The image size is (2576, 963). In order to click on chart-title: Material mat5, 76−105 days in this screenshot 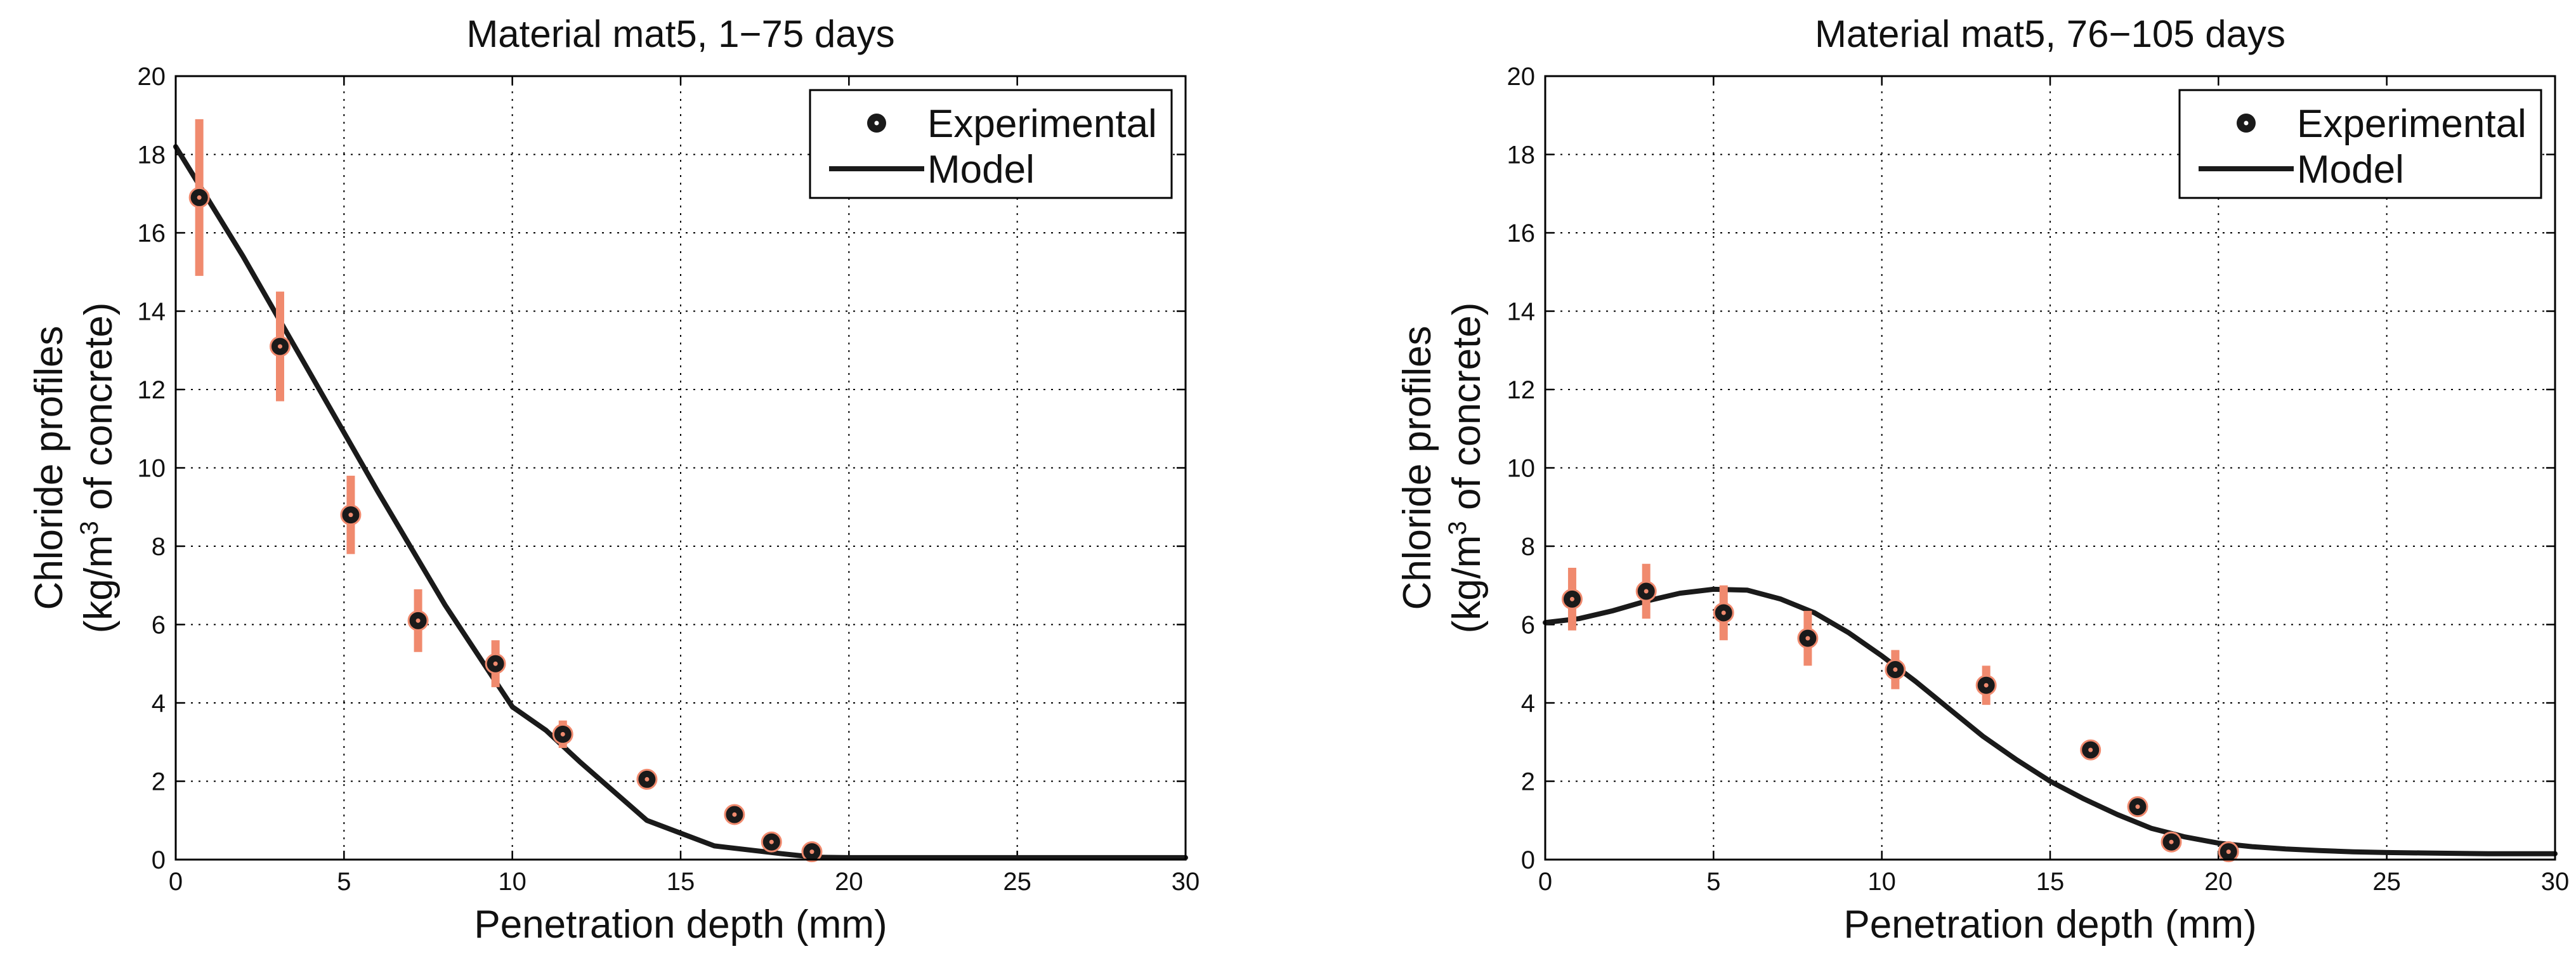, I will do `click(2050, 34)`.